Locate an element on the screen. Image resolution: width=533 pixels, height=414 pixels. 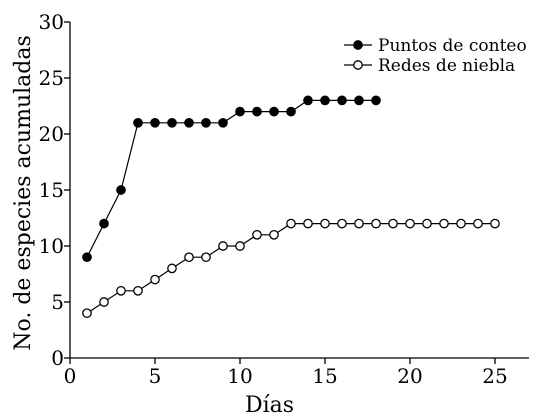
x-axis-title: Días is located at coordinates (269, 403).